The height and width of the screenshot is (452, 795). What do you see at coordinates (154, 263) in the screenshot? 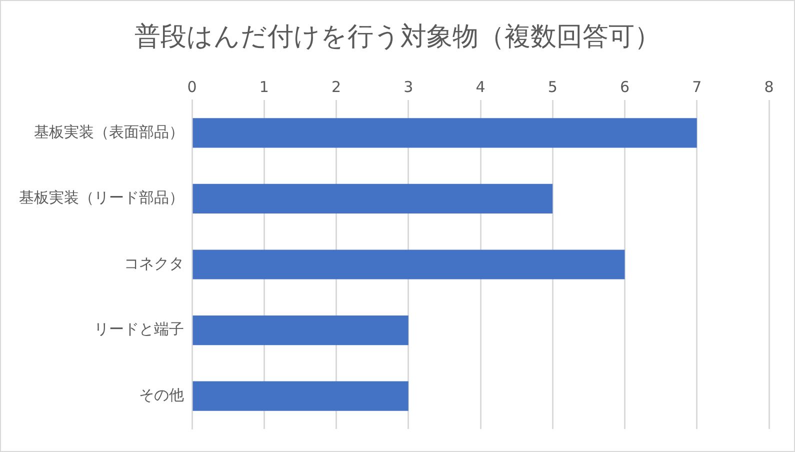
I see `y-tick-label: コネクタ` at bounding box center [154, 263].